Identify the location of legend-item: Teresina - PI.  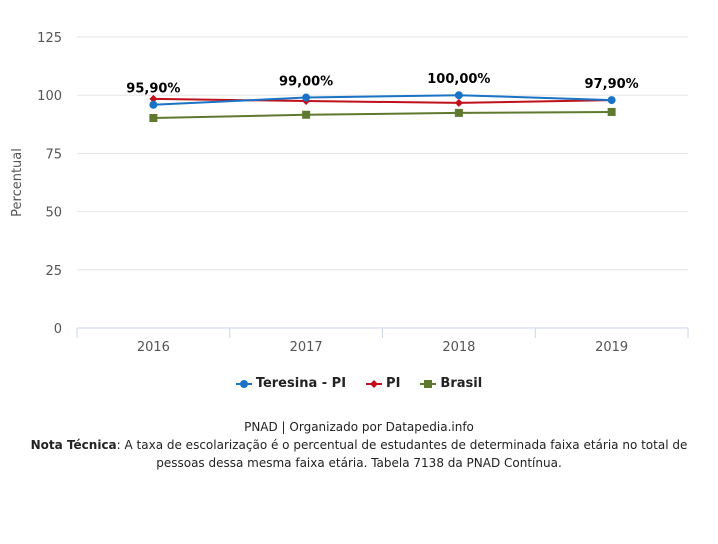
(291, 383).